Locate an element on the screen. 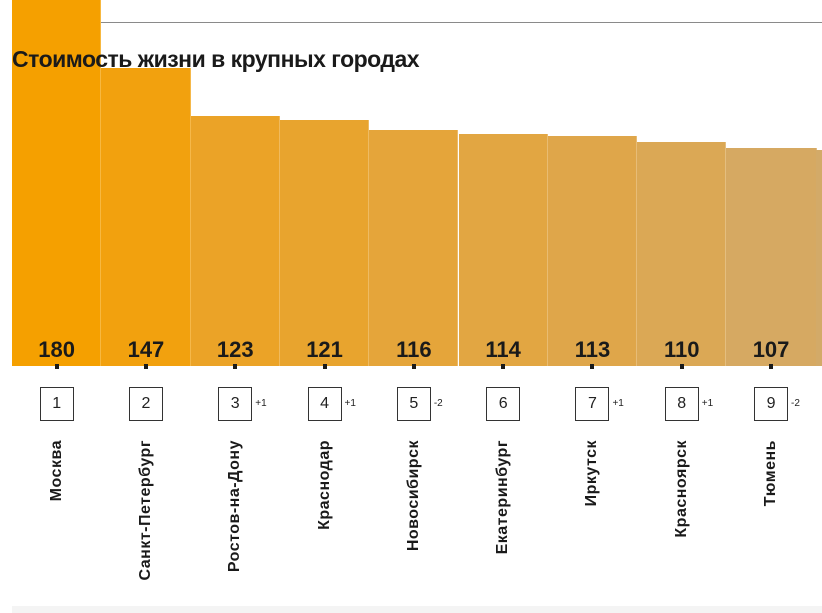 The height and width of the screenshot is (613, 822). bar-value-label: 123 is located at coordinates (235, 349).